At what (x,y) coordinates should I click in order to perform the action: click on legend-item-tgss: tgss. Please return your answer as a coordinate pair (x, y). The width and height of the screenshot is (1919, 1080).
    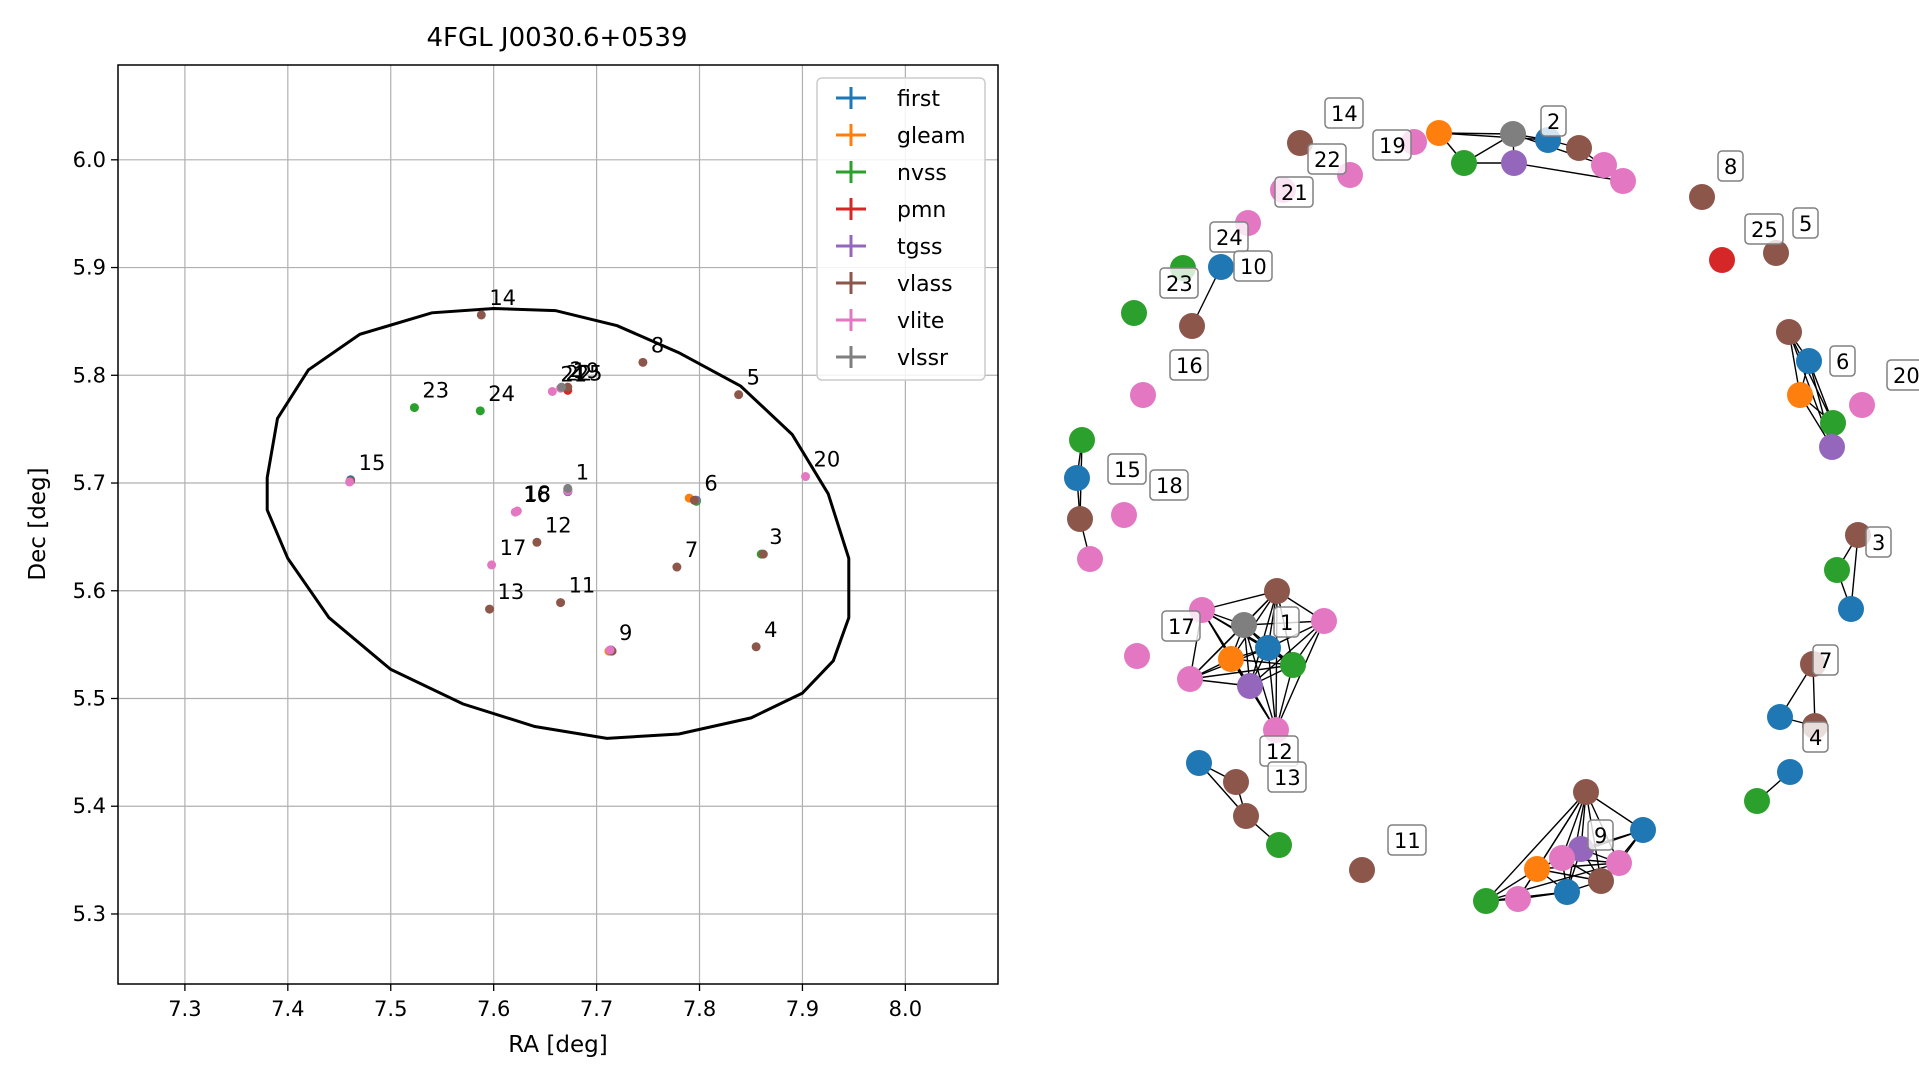
    Looking at the image, I should click on (889, 247).